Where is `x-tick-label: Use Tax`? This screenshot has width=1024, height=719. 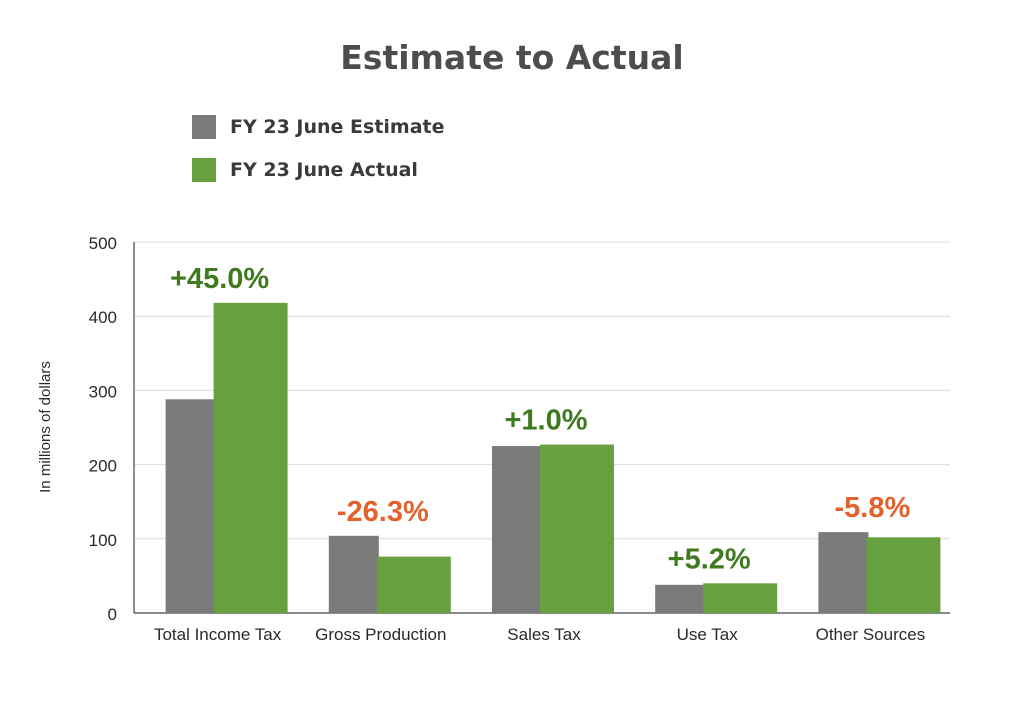
x-tick-label: Use Tax is located at coordinates (708, 634).